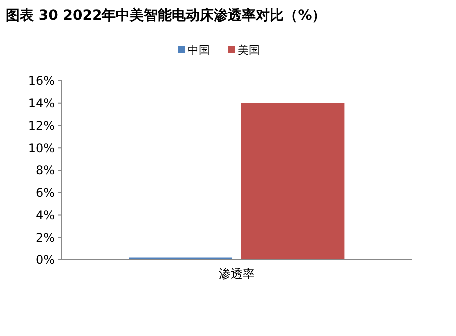  What do you see at coordinates (45, 237) in the screenshot?
I see `y-tick-label: 2%` at bounding box center [45, 237].